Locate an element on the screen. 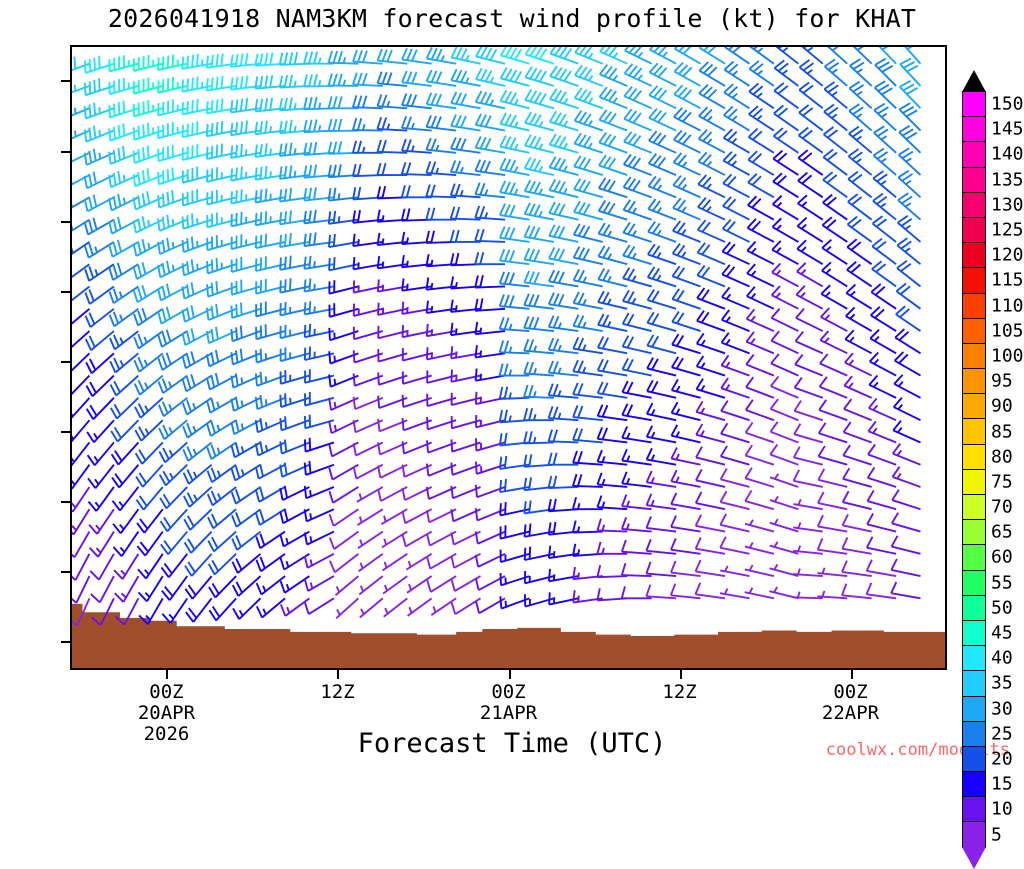  y-tick-mark is located at coordinates (65, 362).